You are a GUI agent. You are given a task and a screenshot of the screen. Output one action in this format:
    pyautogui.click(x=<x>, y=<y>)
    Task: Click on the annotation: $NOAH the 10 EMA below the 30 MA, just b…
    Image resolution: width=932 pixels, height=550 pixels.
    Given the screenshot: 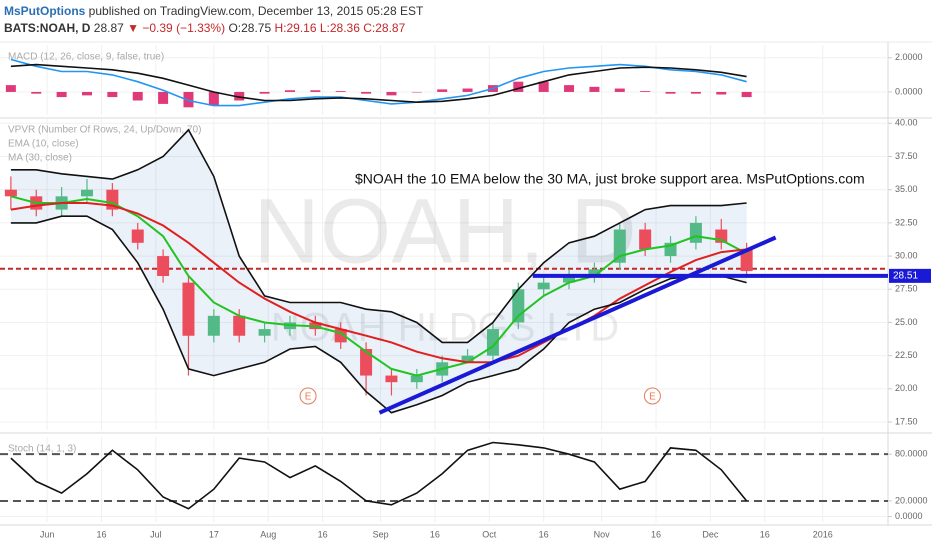 What is the action you would take?
    pyautogui.click(x=610, y=179)
    